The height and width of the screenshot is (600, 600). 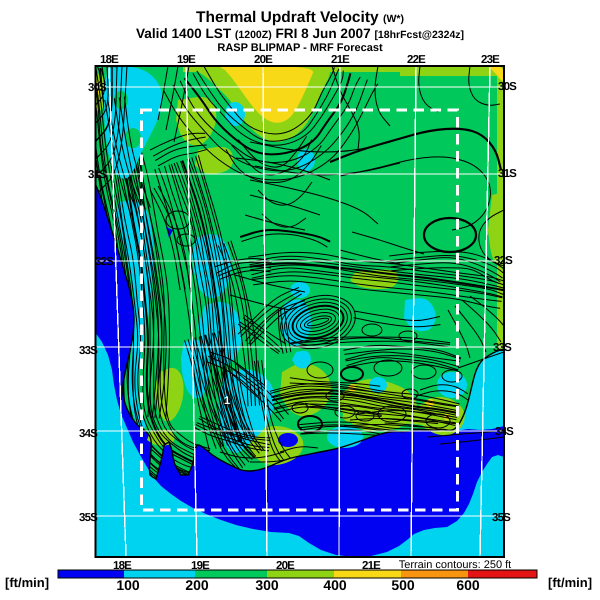 I want to click on svg-text: 400, so click(x=335, y=585).